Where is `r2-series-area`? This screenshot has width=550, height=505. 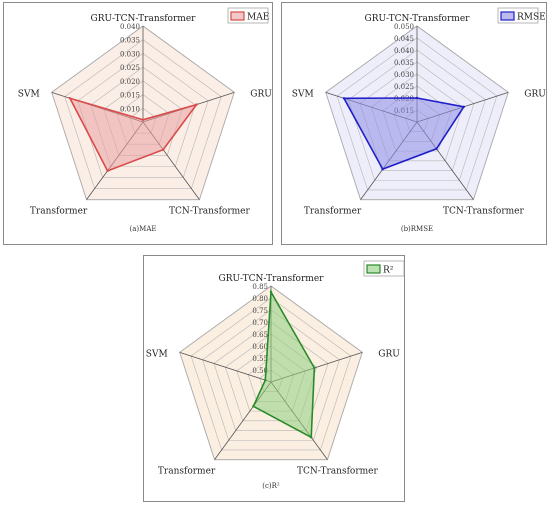
r2-series-area is located at coordinates (284, 364).